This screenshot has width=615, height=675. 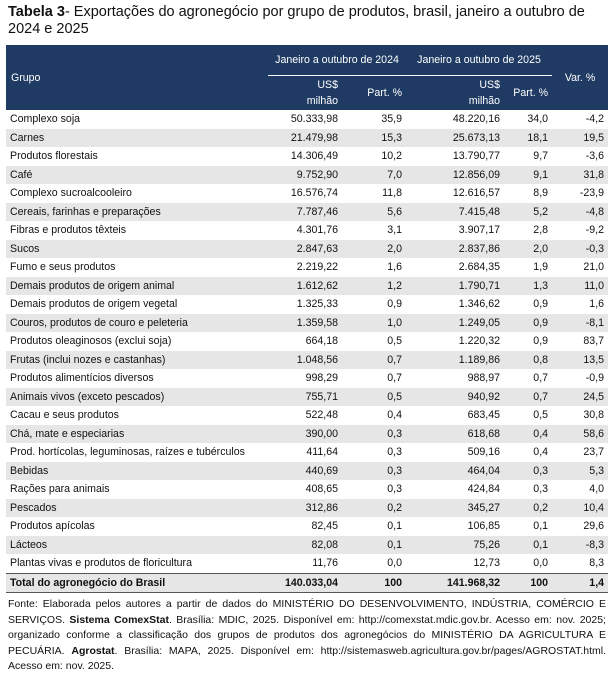 What do you see at coordinates (137, 582) in the screenshot?
I see `group-cell: Total do agronegócio do Brasil` at bounding box center [137, 582].